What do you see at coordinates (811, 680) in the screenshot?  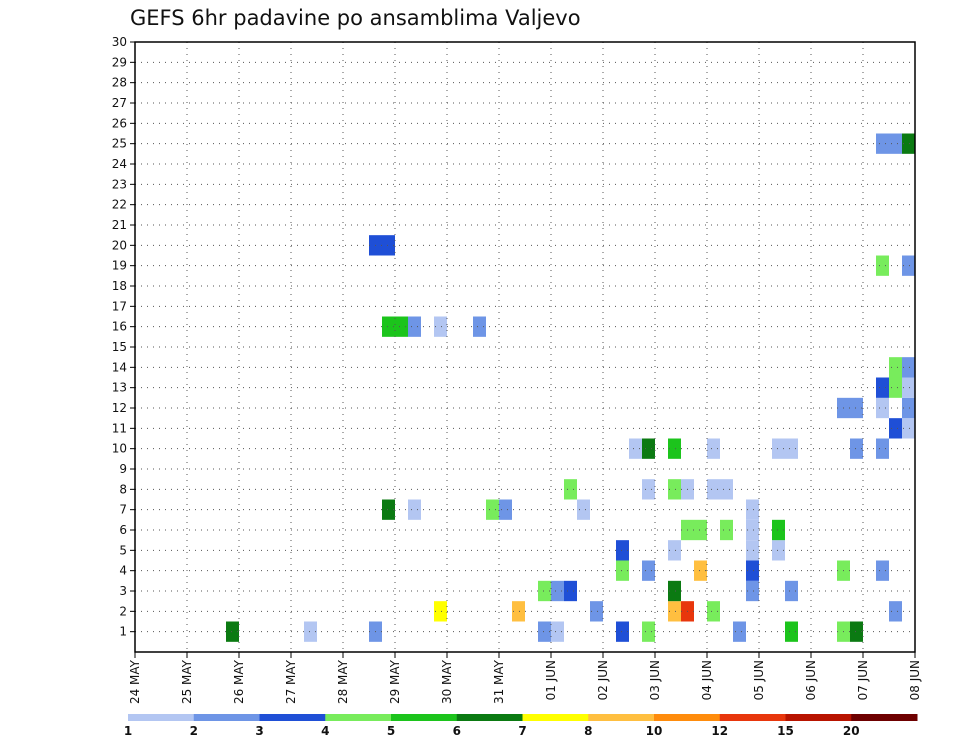 I see `x-tick-label: 06 JUN` at bounding box center [811, 680].